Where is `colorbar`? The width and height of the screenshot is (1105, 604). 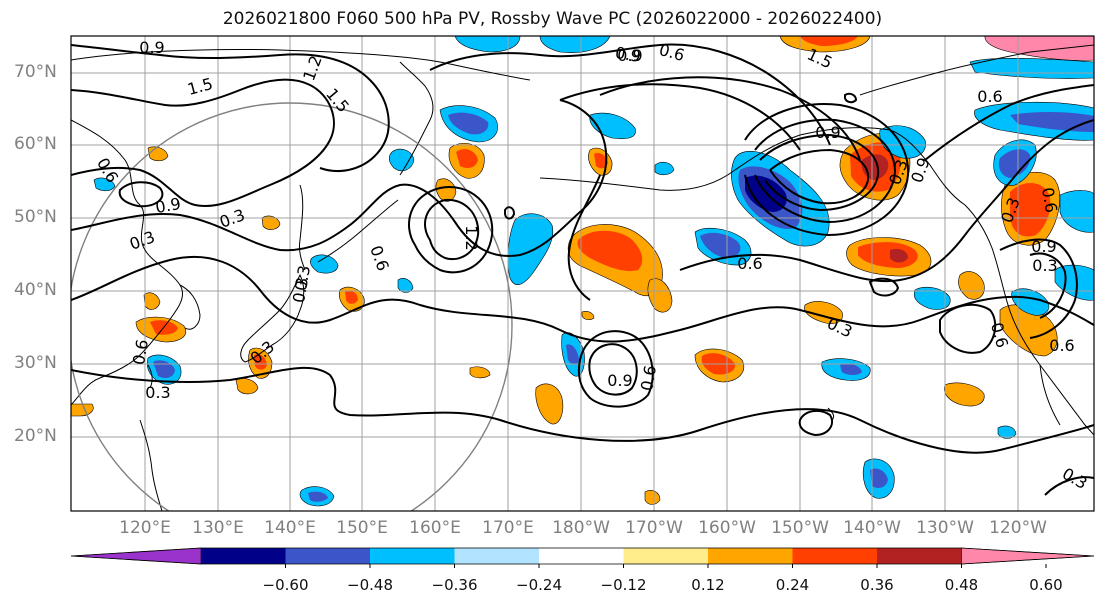 colorbar is located at coordinates (582, 557).